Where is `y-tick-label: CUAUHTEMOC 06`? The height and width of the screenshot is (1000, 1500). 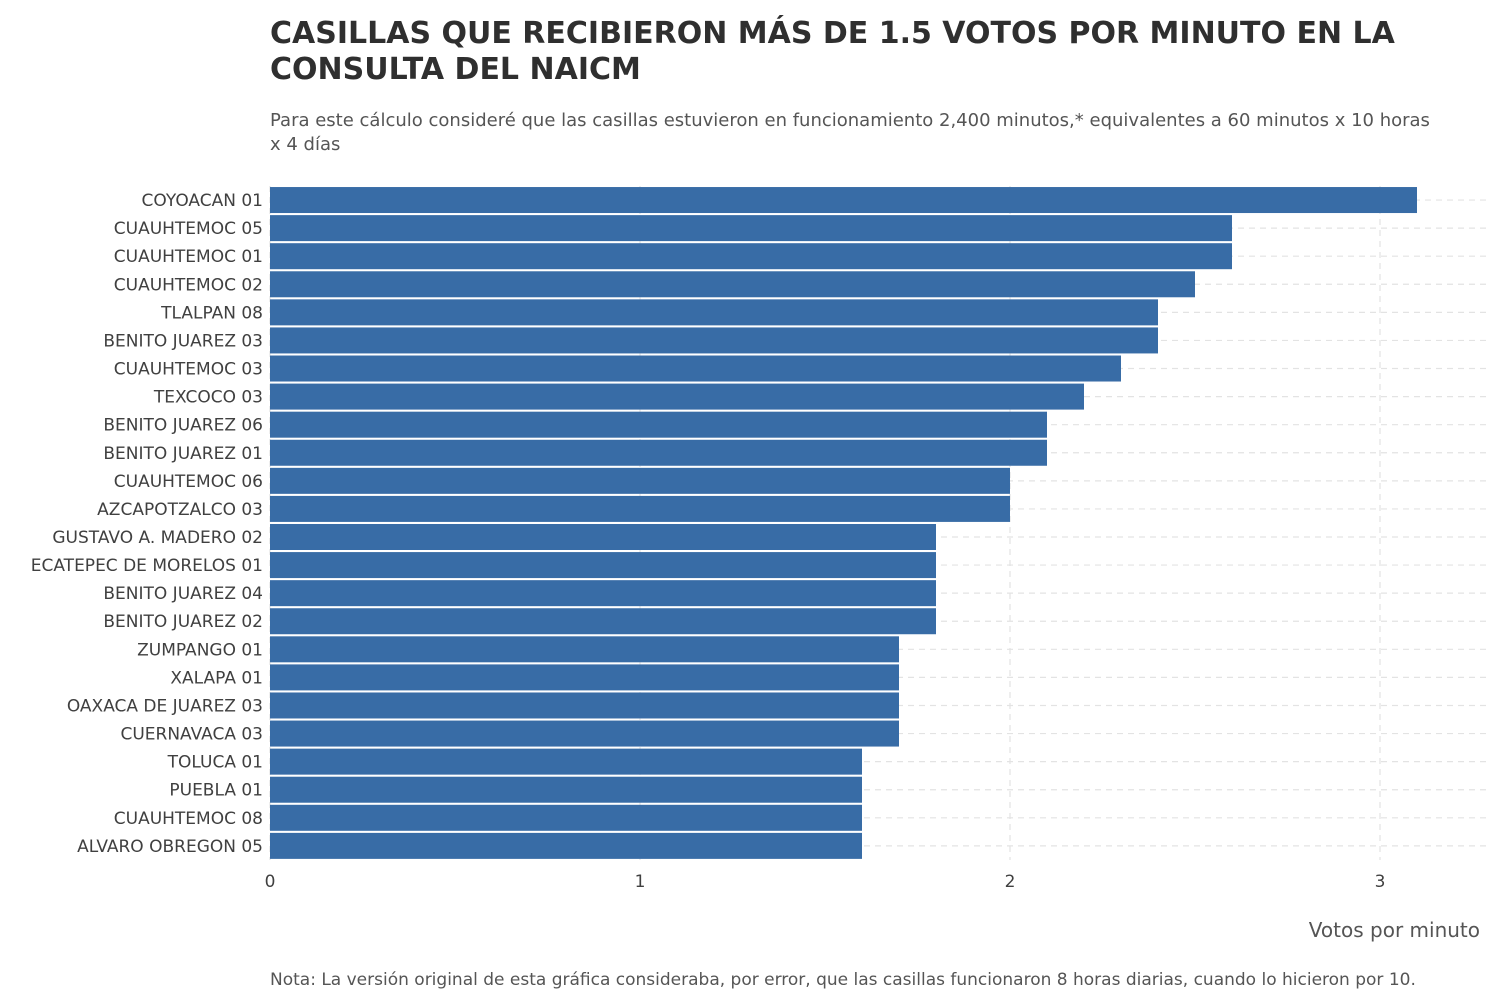 y-tick-label: CUAUHTEMOC 06 is located at coordinates (188, 482).